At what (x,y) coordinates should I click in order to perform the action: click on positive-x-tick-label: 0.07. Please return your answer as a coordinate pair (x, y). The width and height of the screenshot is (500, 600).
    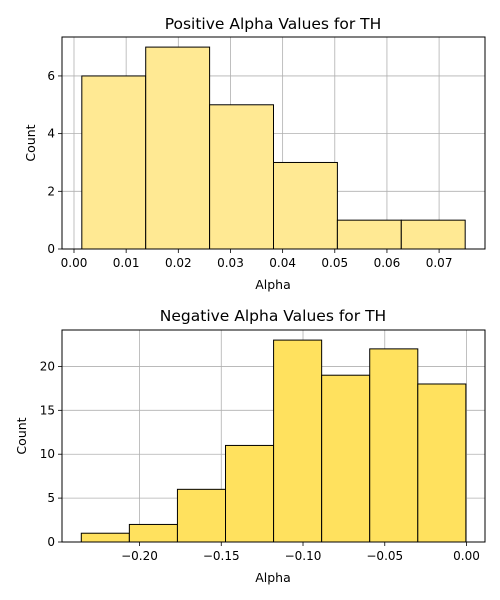
    Looking at the image, I should click on (439, 263).